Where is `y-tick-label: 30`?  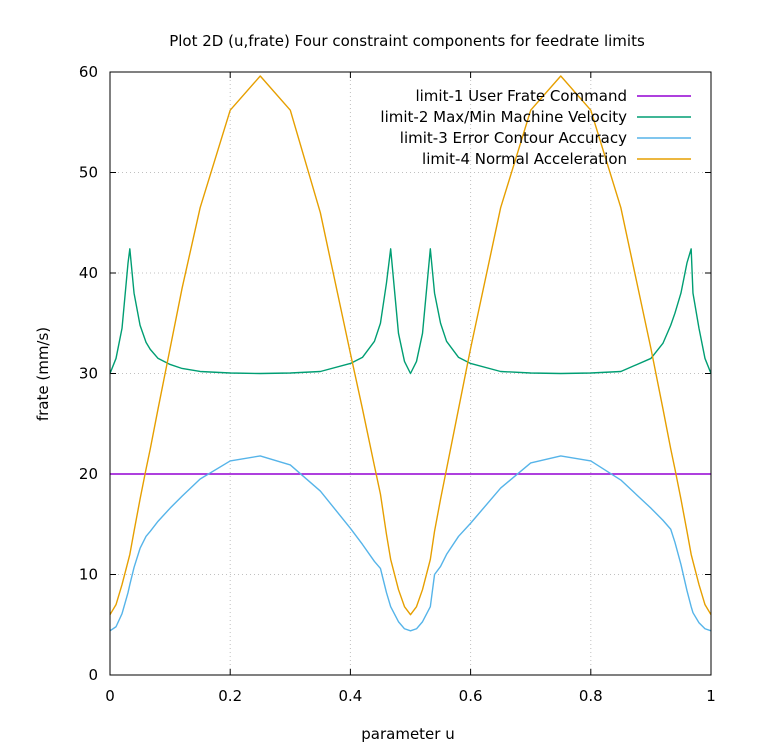 y-tick-label: 30 is located at coordinates (88, 374).